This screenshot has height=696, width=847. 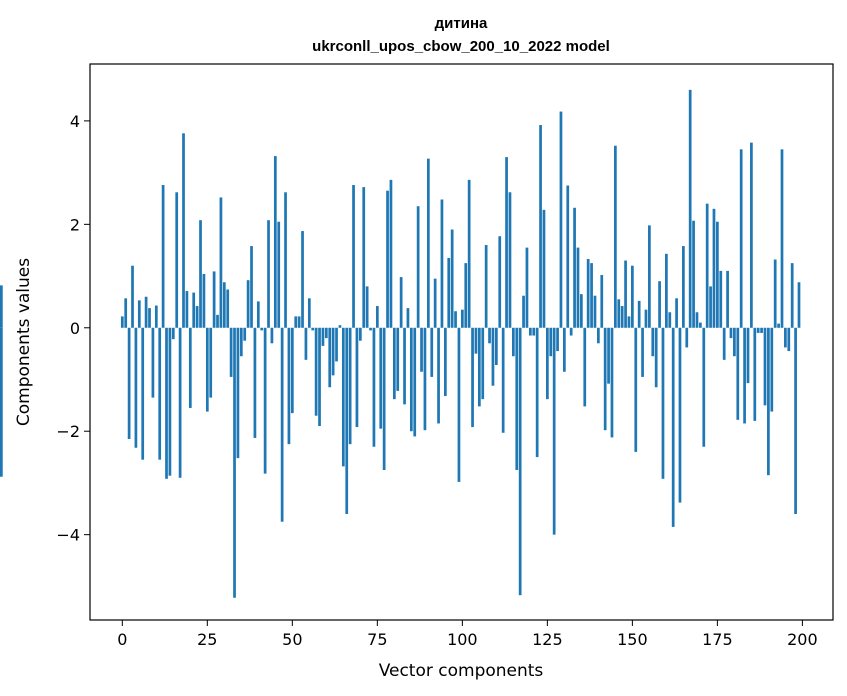 What do you see at coordinates (467, 634) in the screenshot?
I see `x-axis-ticks: 0 25 50 75 100 125 150 175 200` at bounding box center [467, 634].